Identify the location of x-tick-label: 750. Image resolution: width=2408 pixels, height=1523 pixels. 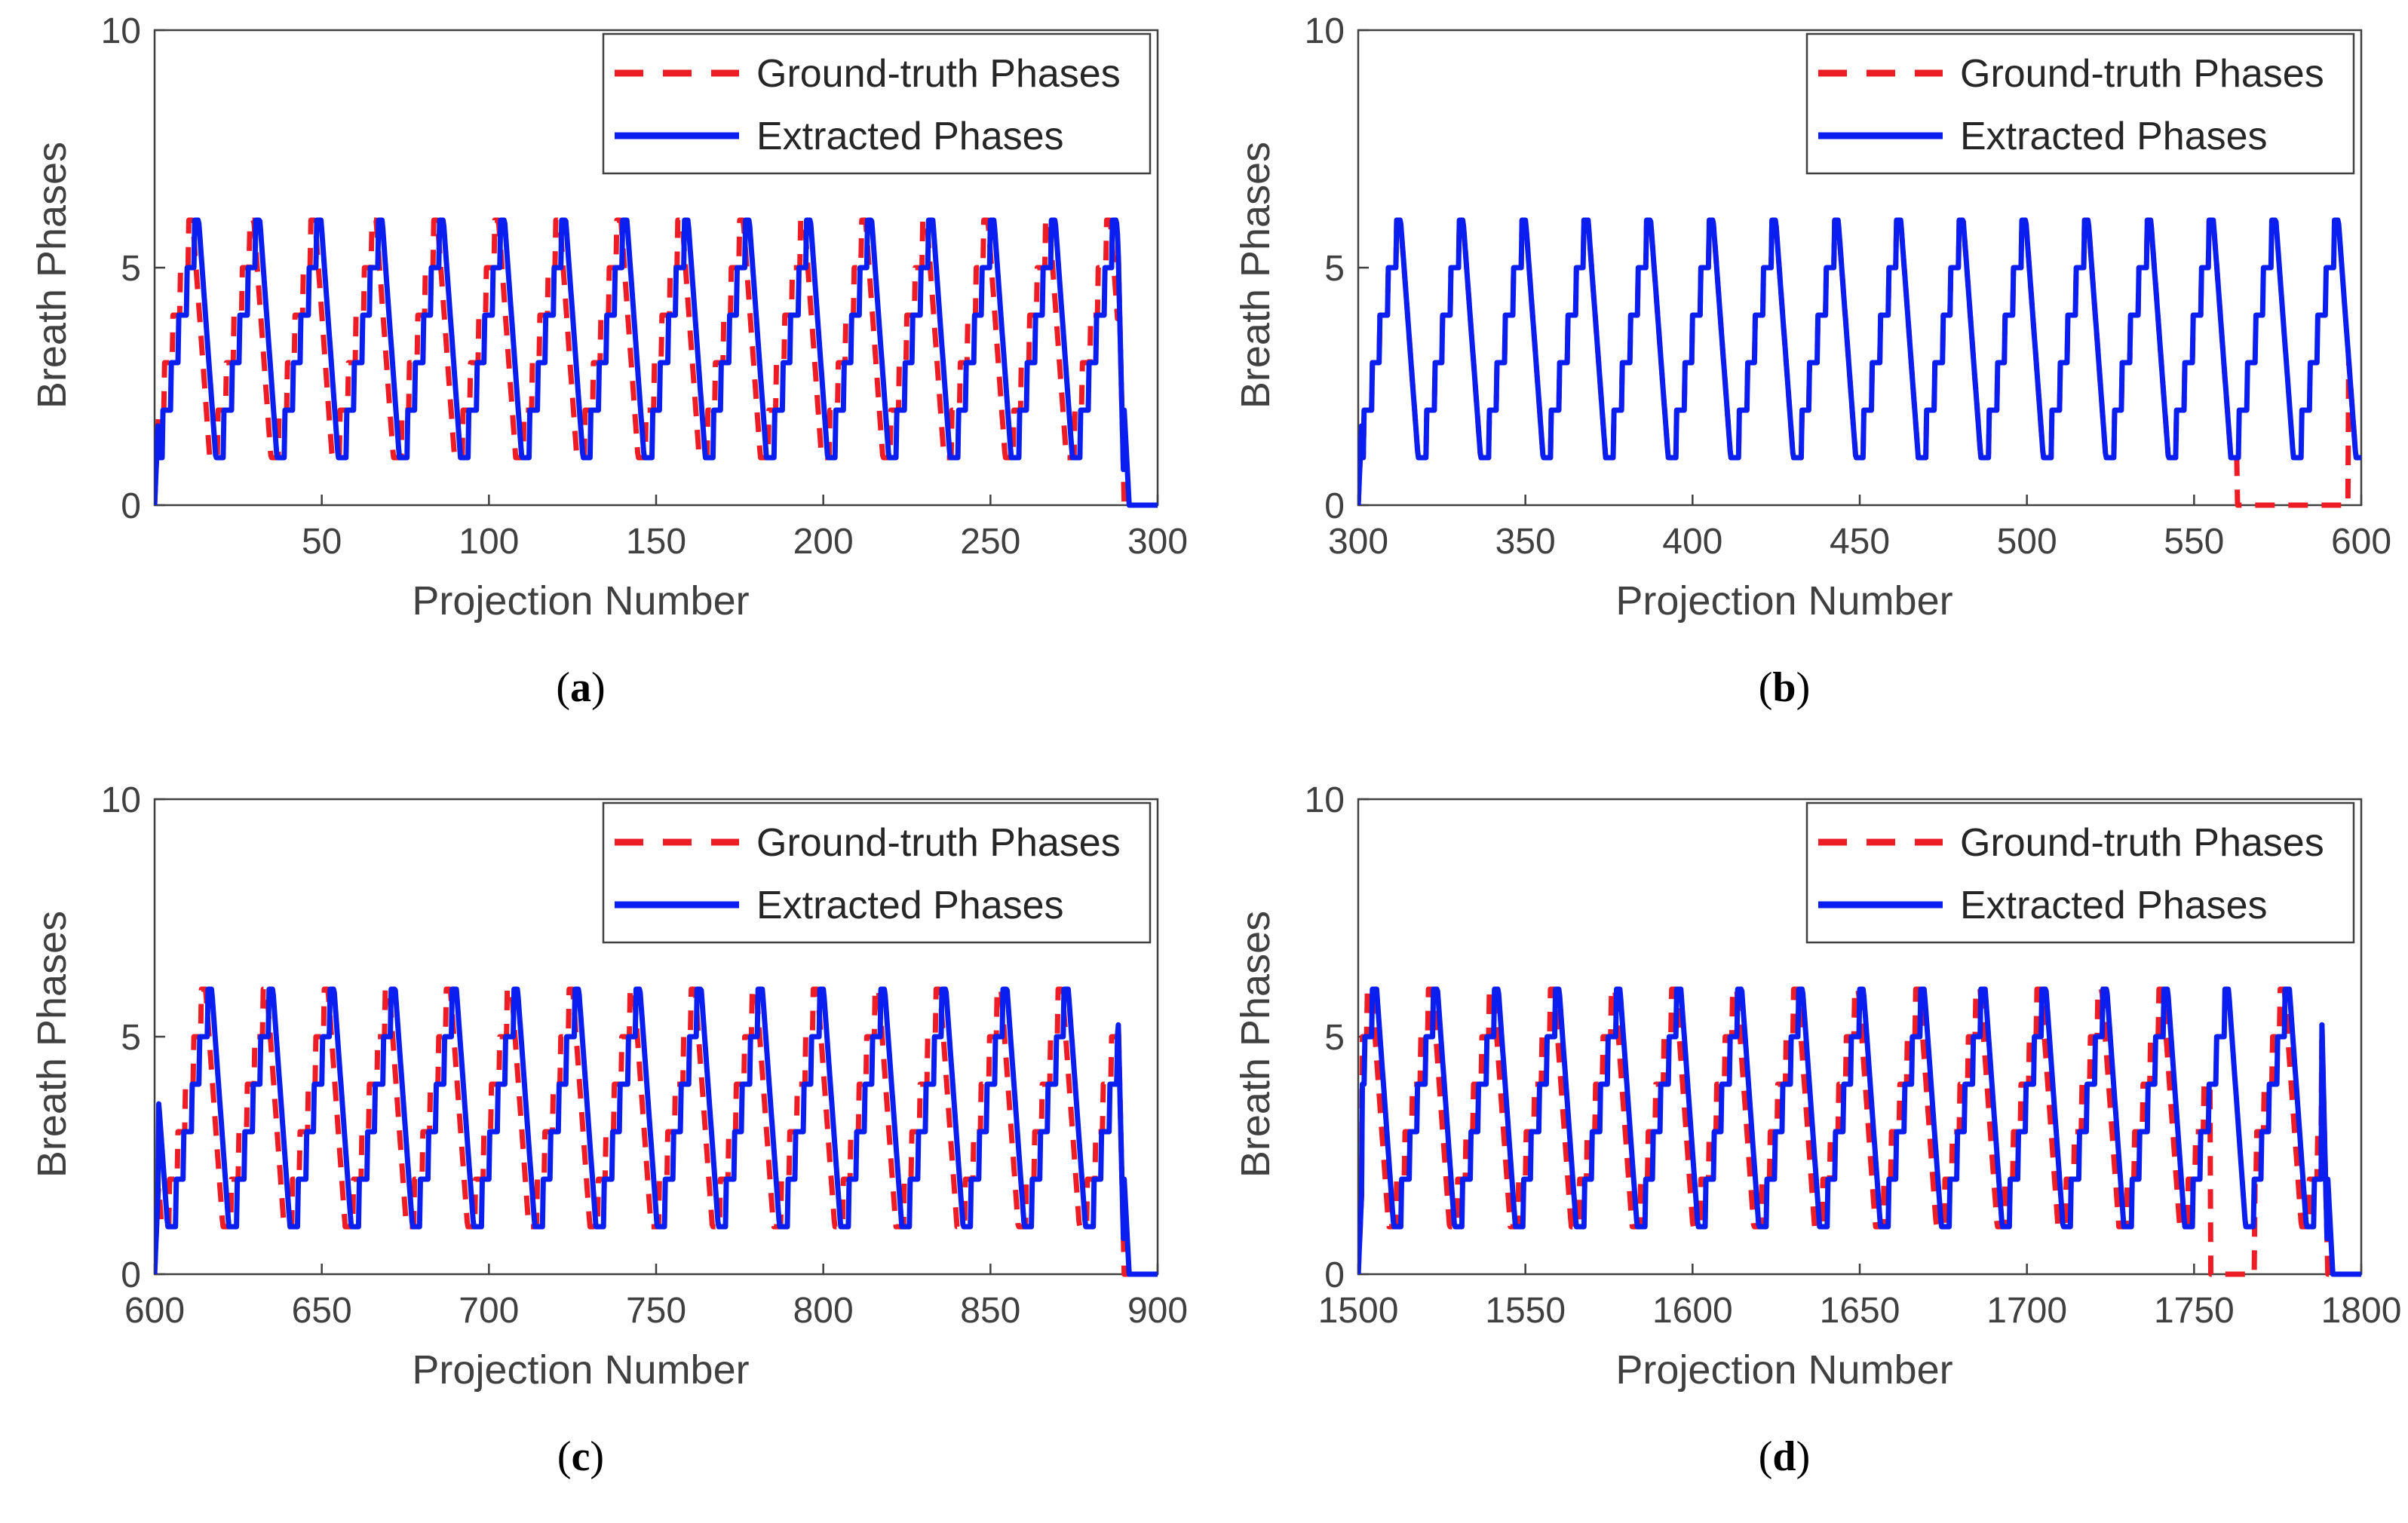
(656, 1311).